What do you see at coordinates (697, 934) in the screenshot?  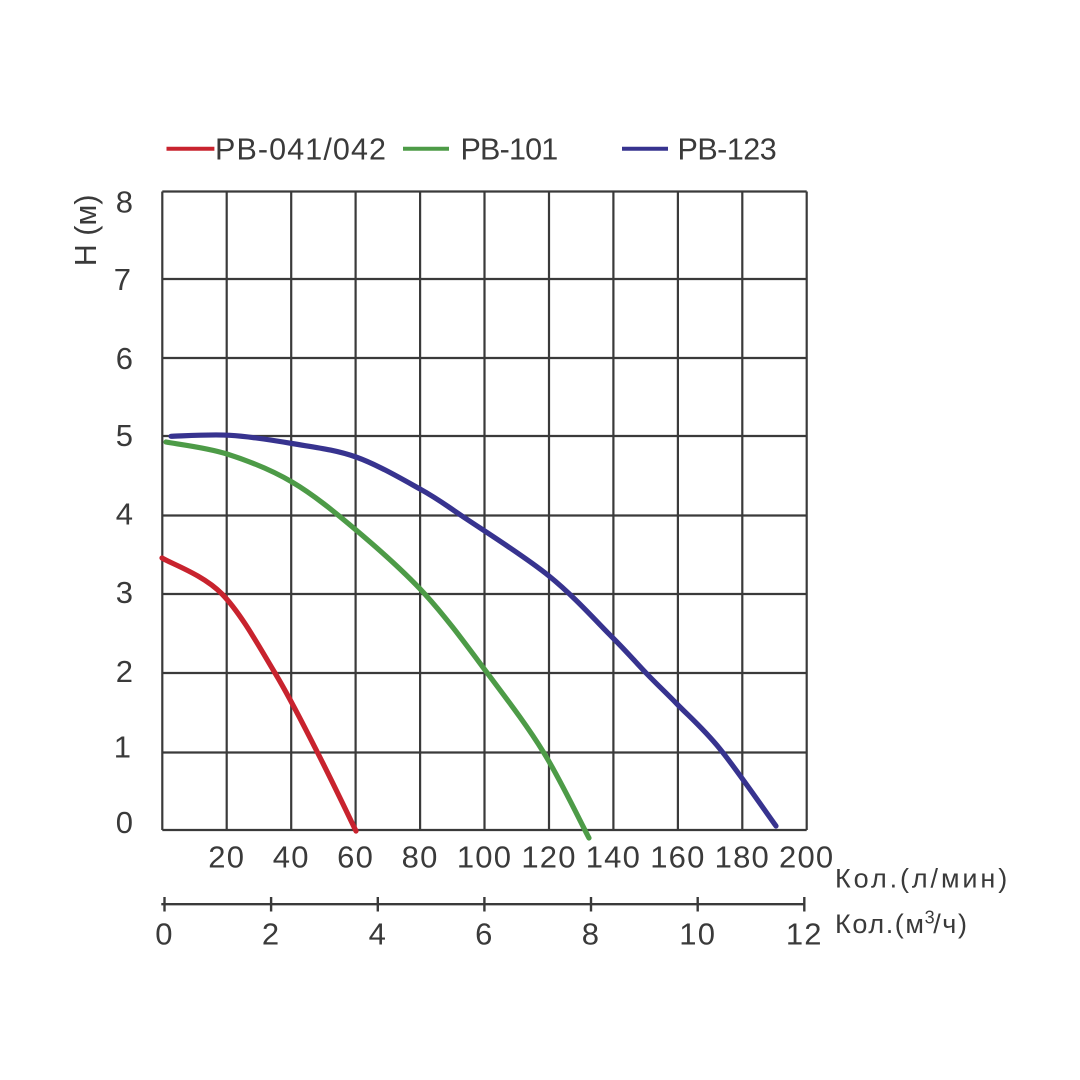 I see `svg-text: 10` at bounding box center [697, 934].